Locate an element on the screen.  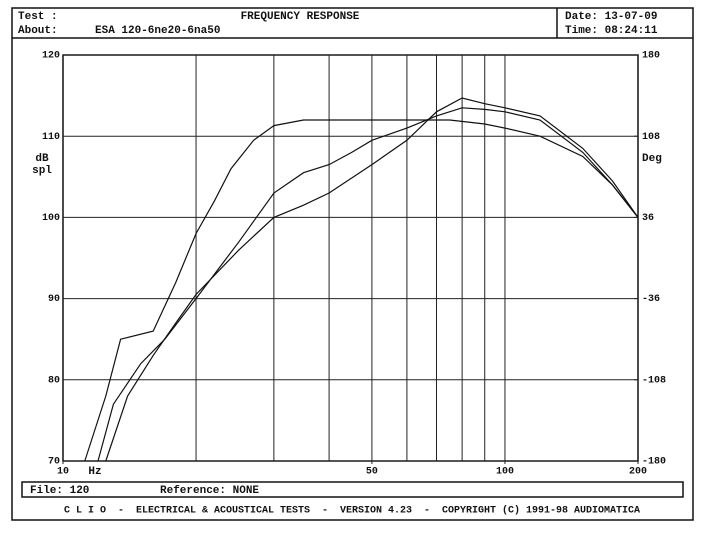
y2-tick-label: -108 is located at coordinates (654, 380).